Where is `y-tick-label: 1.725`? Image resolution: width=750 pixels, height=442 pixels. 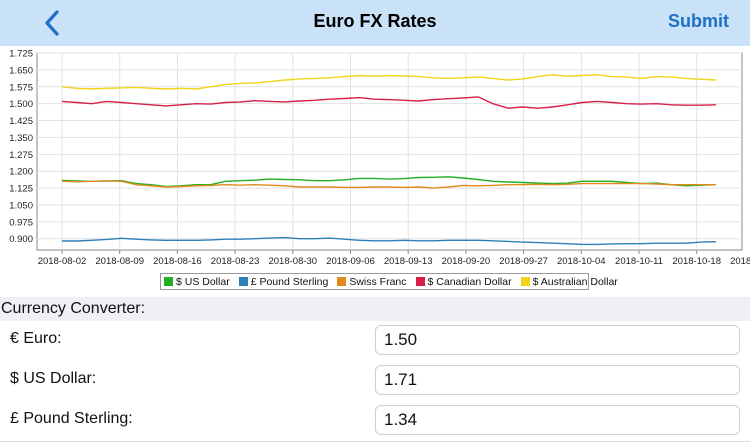
y-tick-label: 1.725 is located at coordinates (21, 54).